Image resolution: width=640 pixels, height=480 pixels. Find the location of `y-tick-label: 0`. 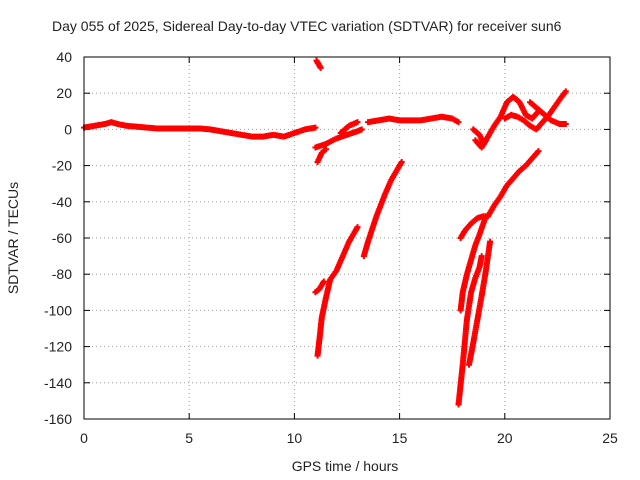

y-tick-label: 0 is located at coordinates (68, 129).